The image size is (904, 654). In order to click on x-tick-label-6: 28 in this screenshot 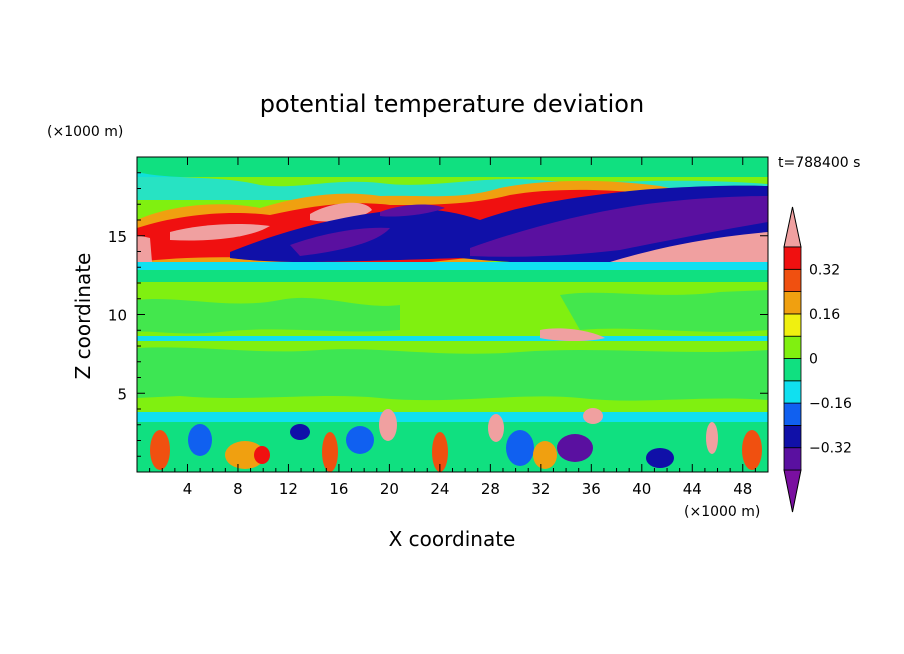, I will do `click(490, 489)`.